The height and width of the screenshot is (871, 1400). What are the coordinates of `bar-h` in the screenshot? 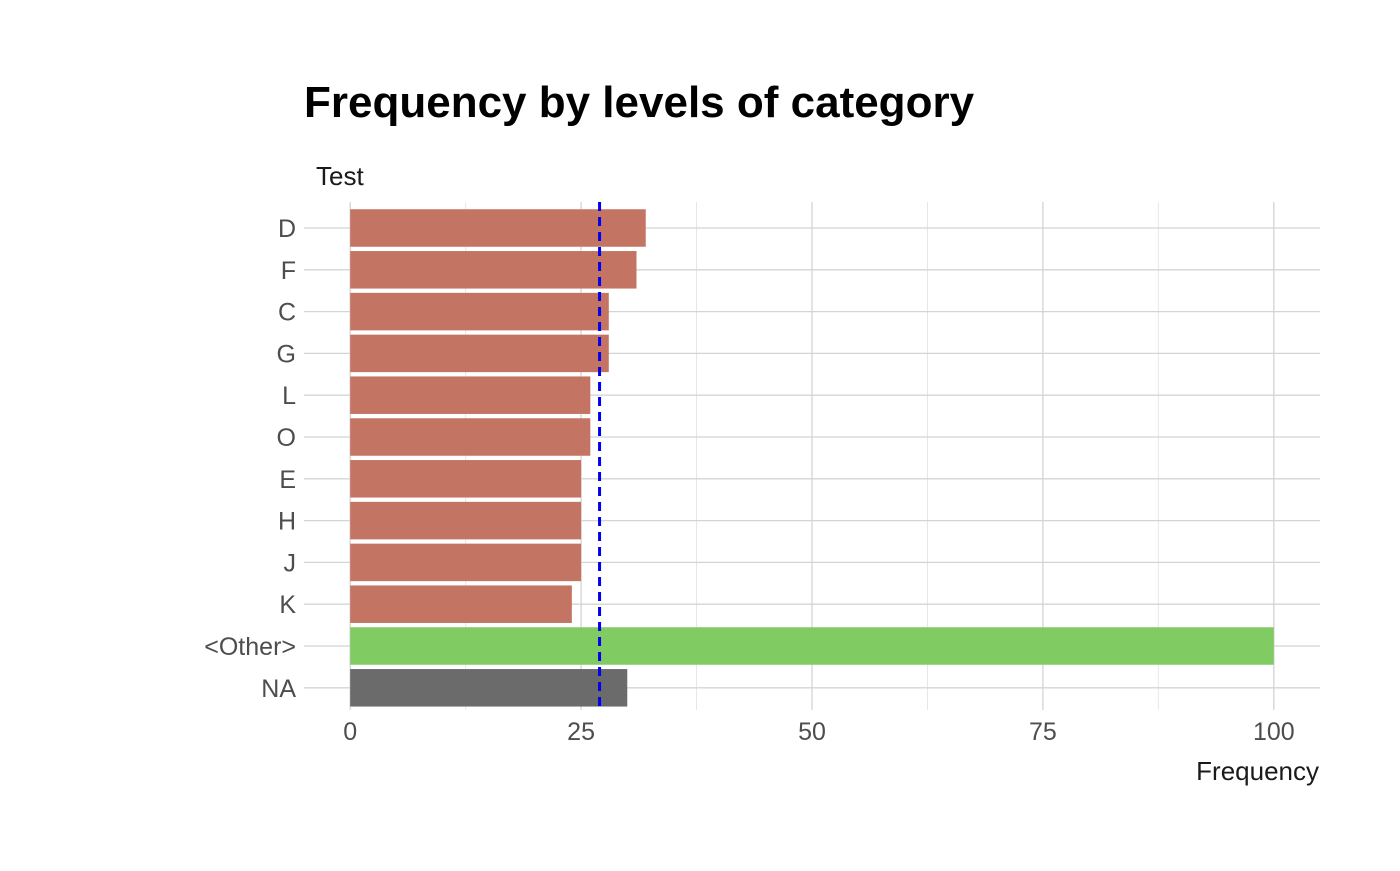 It's located at (466, 520).